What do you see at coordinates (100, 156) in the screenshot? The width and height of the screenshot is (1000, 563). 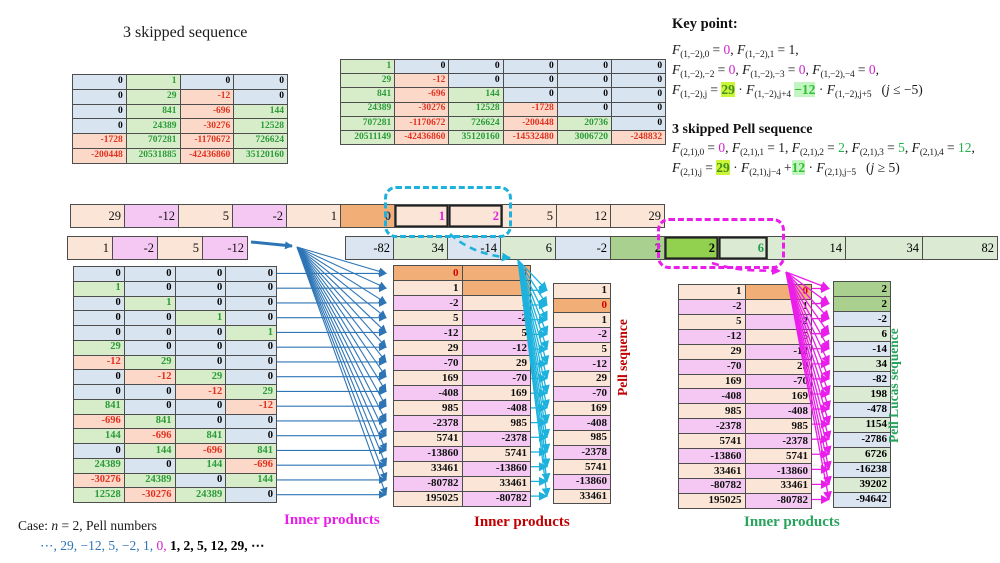 I see `cell: -200448` at bounding box center [100, 156].